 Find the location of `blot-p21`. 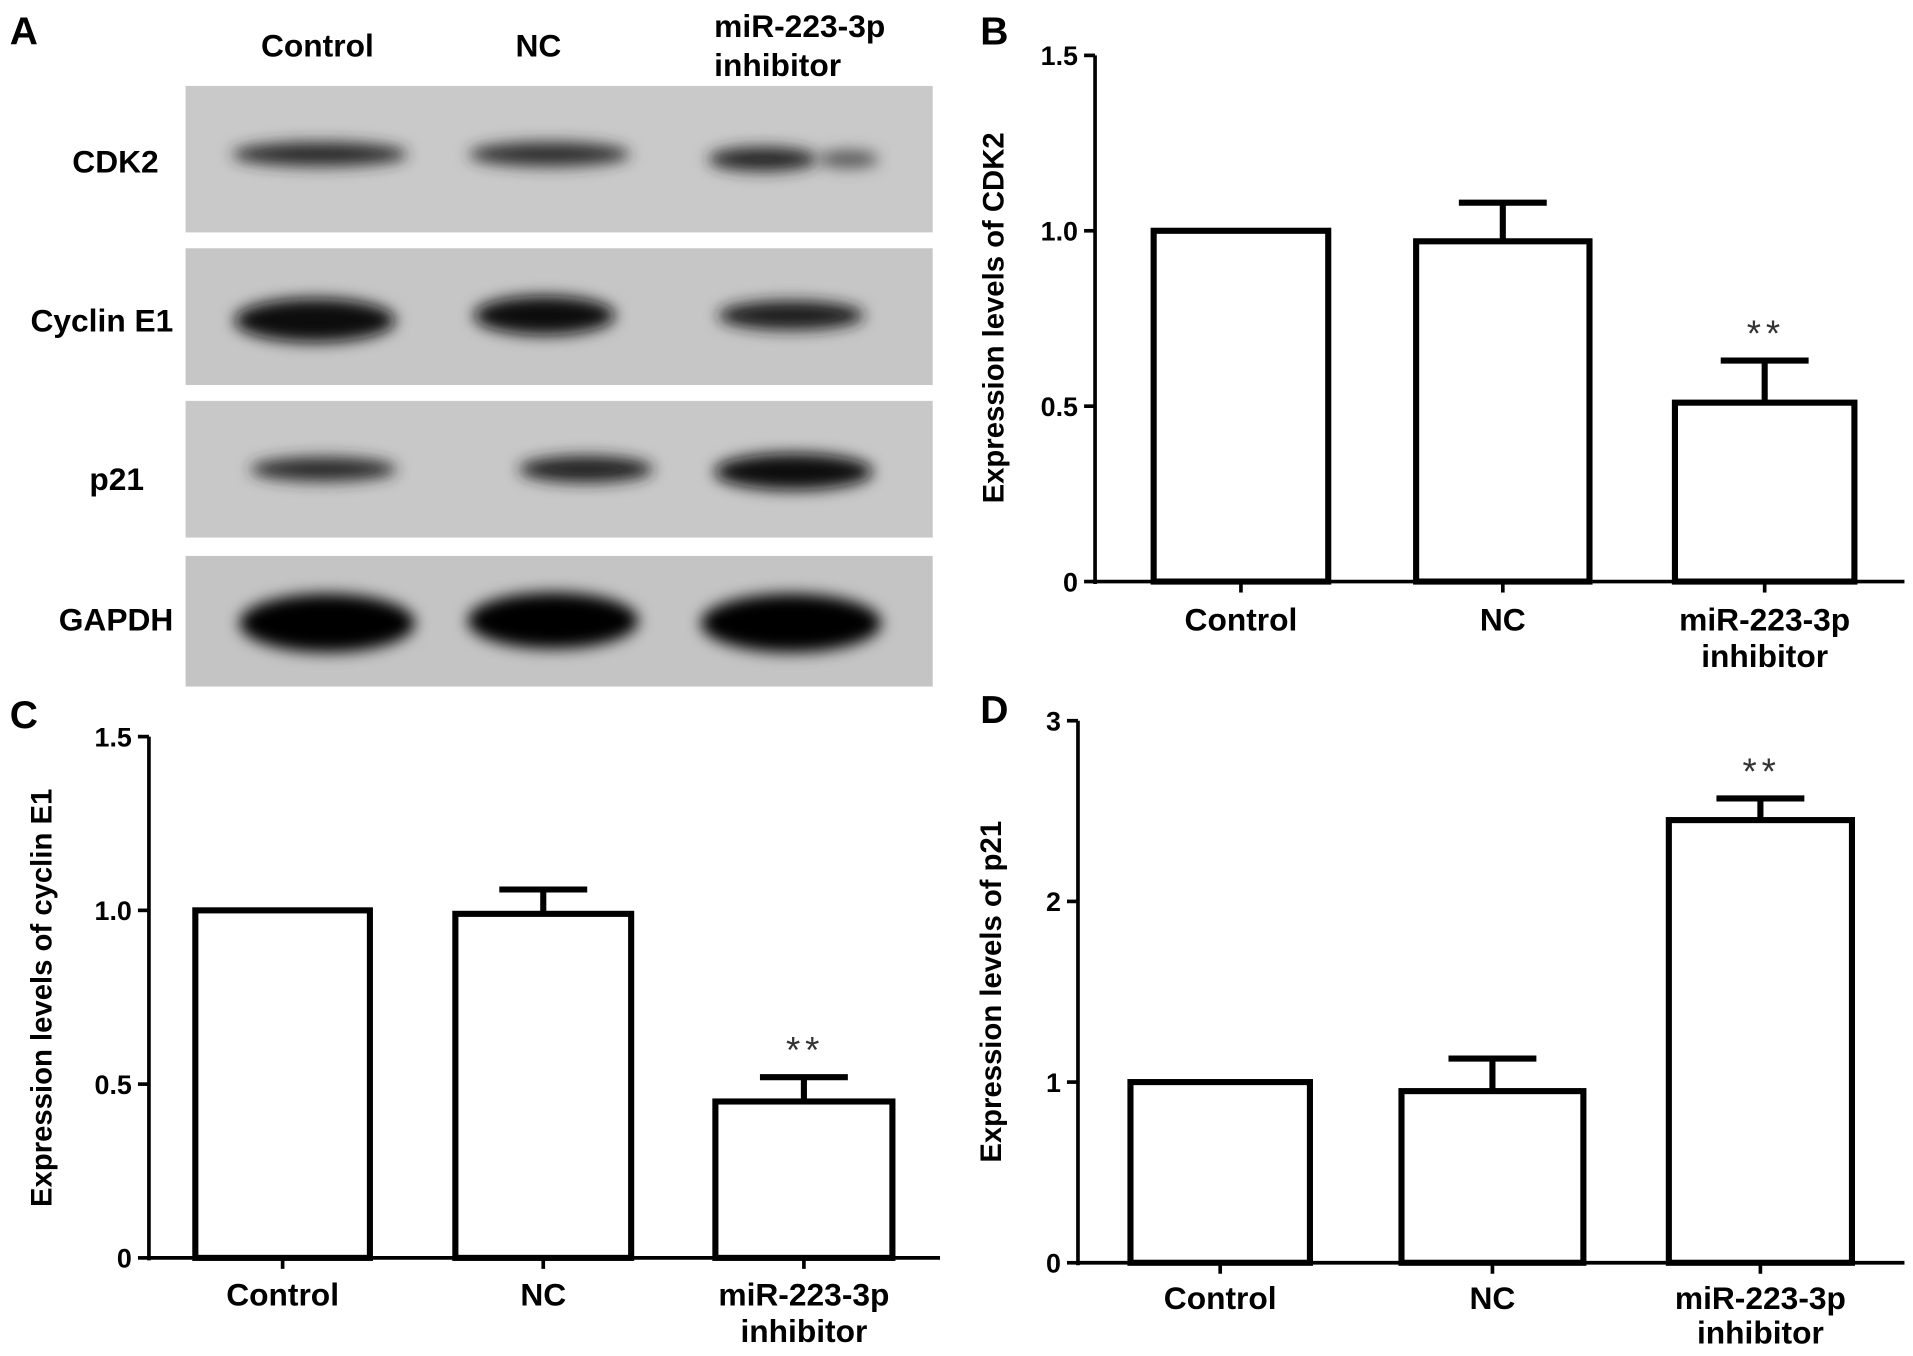

blot-p21 is located at coordinates (559, 469).